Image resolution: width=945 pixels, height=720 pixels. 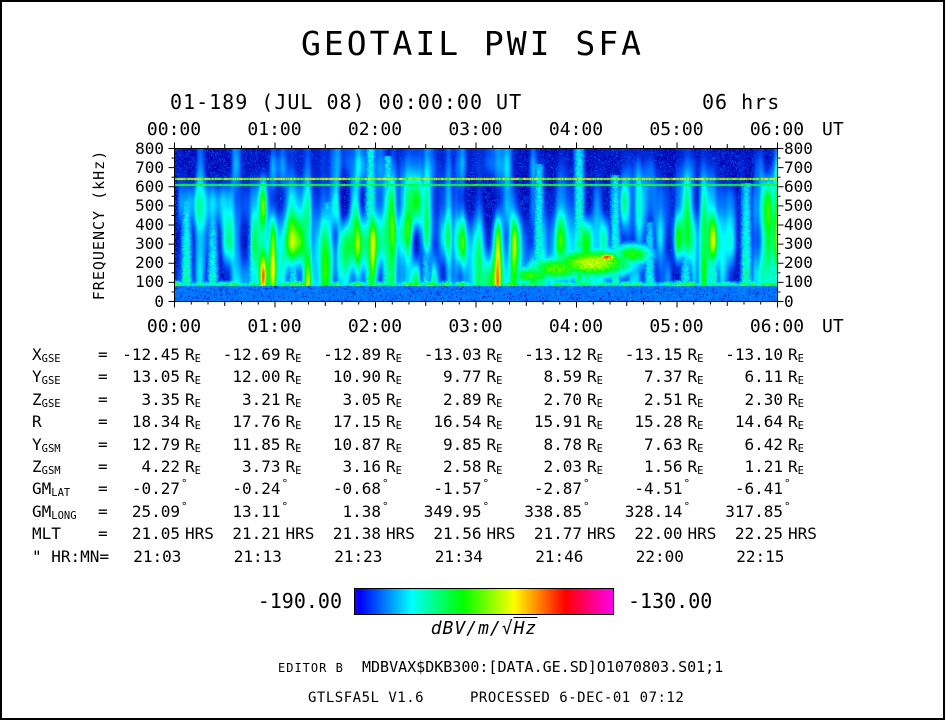 What do you see at coordinates (51, 403) in the screenshot?
I see `ephemeris-row-label-subscript: GSE` at bounding box center [51, 403].